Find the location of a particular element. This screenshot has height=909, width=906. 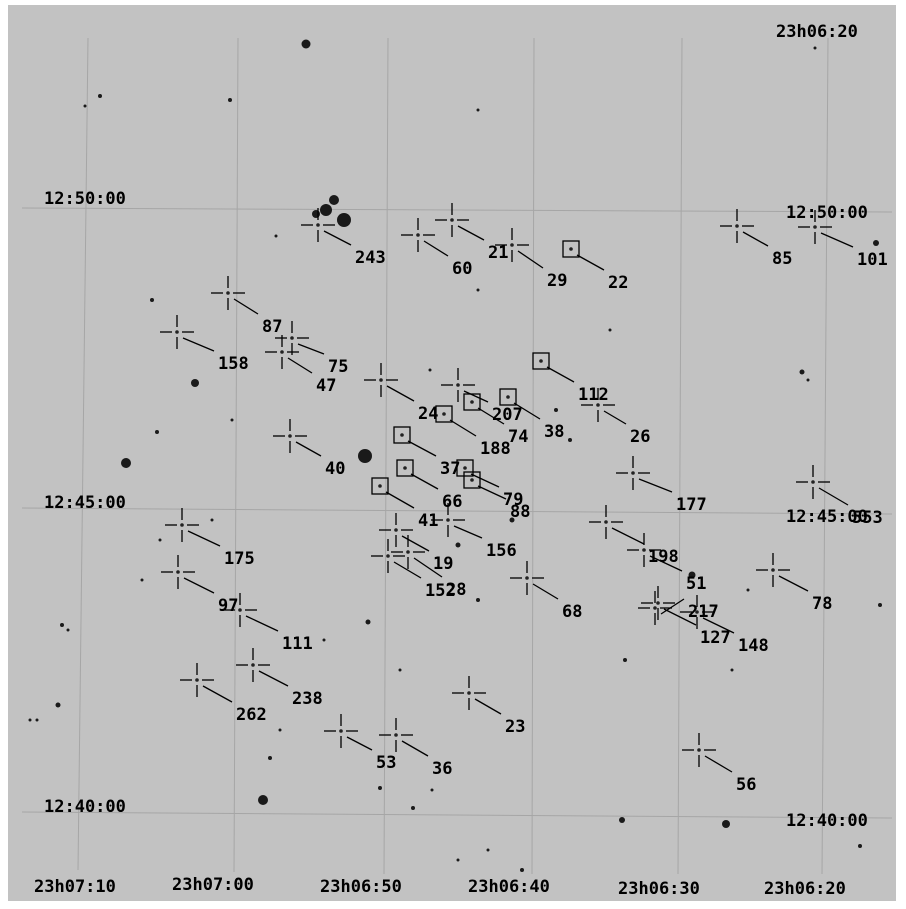

object-marker-152: 152 is located at coordinates (413, 570).